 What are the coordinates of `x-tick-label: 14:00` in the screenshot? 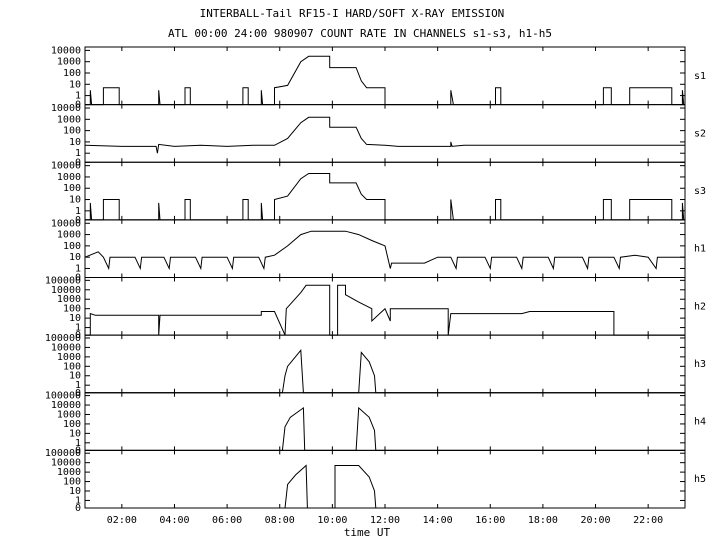 It's located at (438, 520).